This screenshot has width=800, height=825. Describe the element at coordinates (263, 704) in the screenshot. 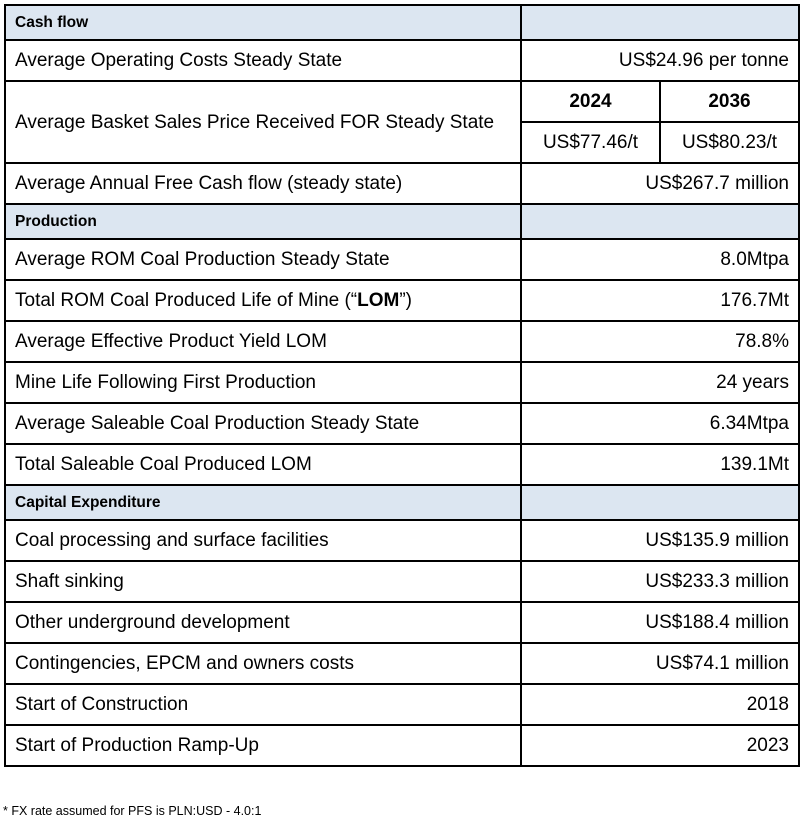

I see `row-label: Start of Construction` at that location.